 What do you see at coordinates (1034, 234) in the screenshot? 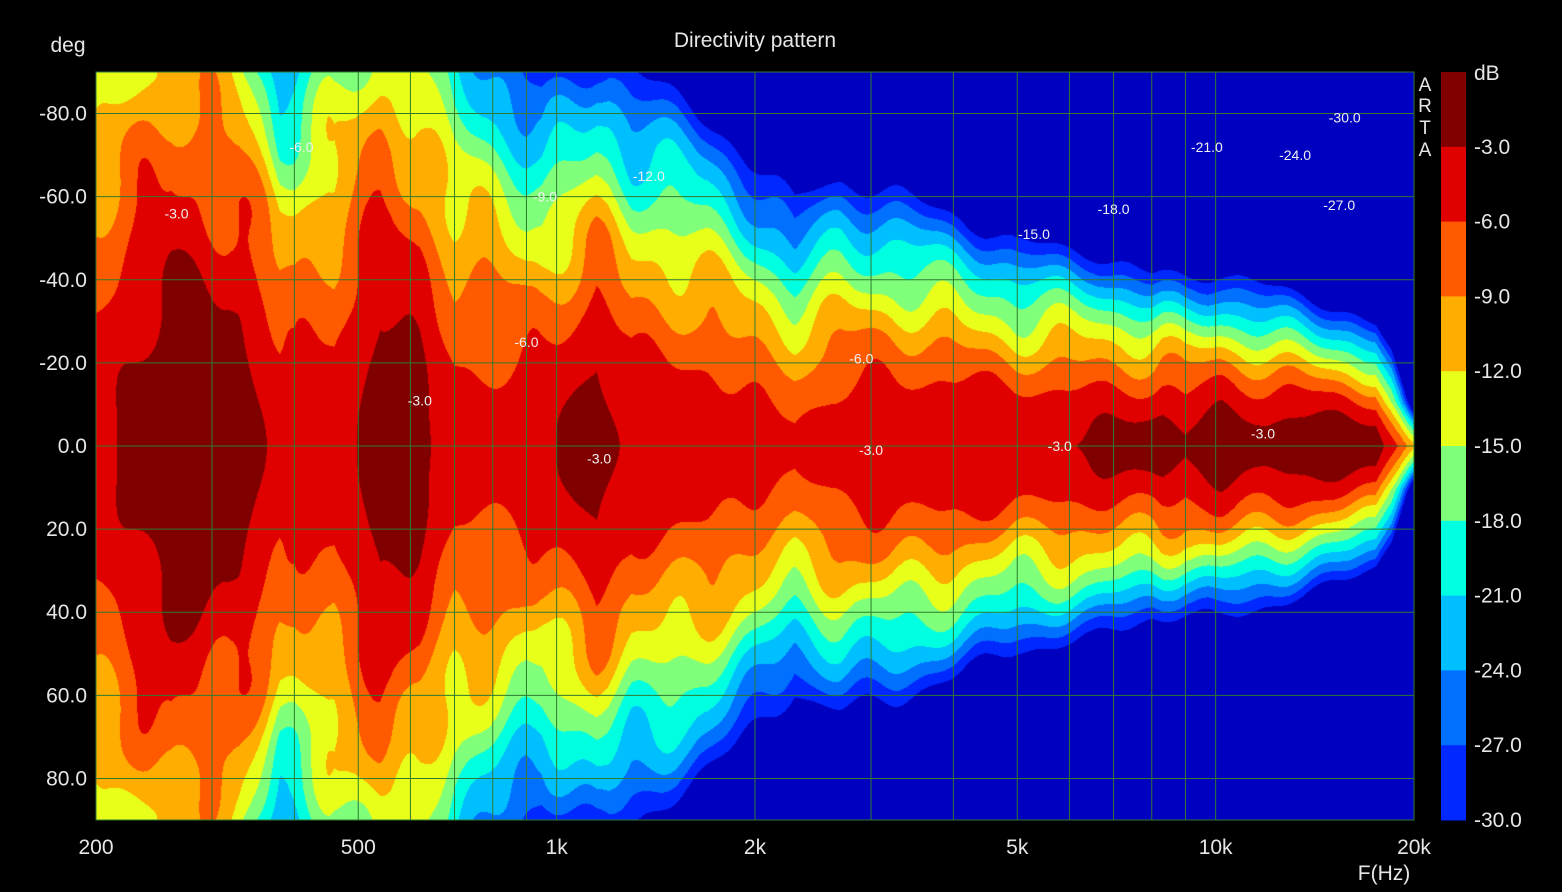
I see `contour-label: -15.0` at bounding box center [1034, 234].